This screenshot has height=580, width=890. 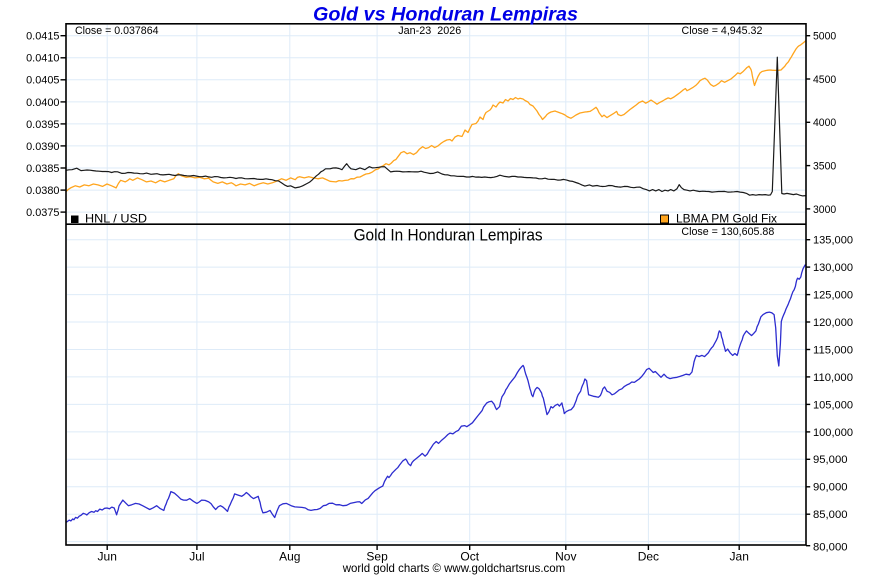 What do you see at coordinates (445, 15) in the screenshot?
I see `svg-text: Gold vs Honduran Lempiras` at bounding box center [445, 15].